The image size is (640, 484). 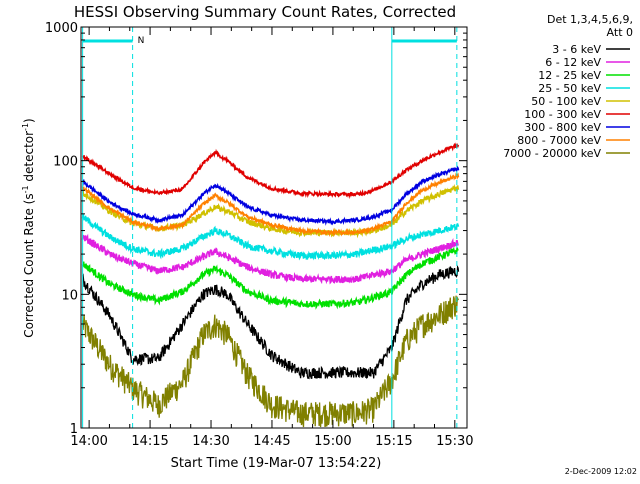 I want to click on y-tick-label: 1, so click(x=74, y=429).